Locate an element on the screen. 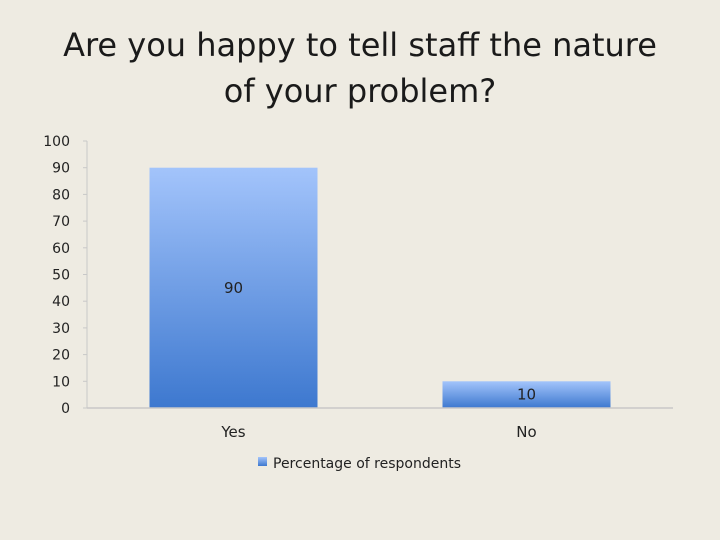 This screenshot has width=720, height=540. bar-yes is located at coordinates (233, 287).